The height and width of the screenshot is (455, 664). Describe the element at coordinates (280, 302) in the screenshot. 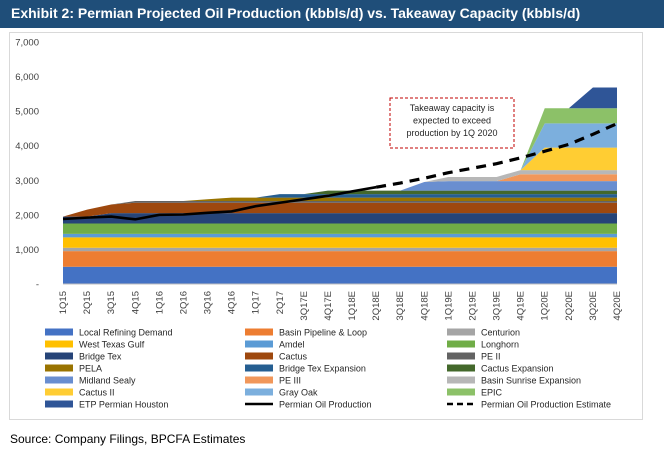

I see `x-tick-label: 2Q17` at that location.